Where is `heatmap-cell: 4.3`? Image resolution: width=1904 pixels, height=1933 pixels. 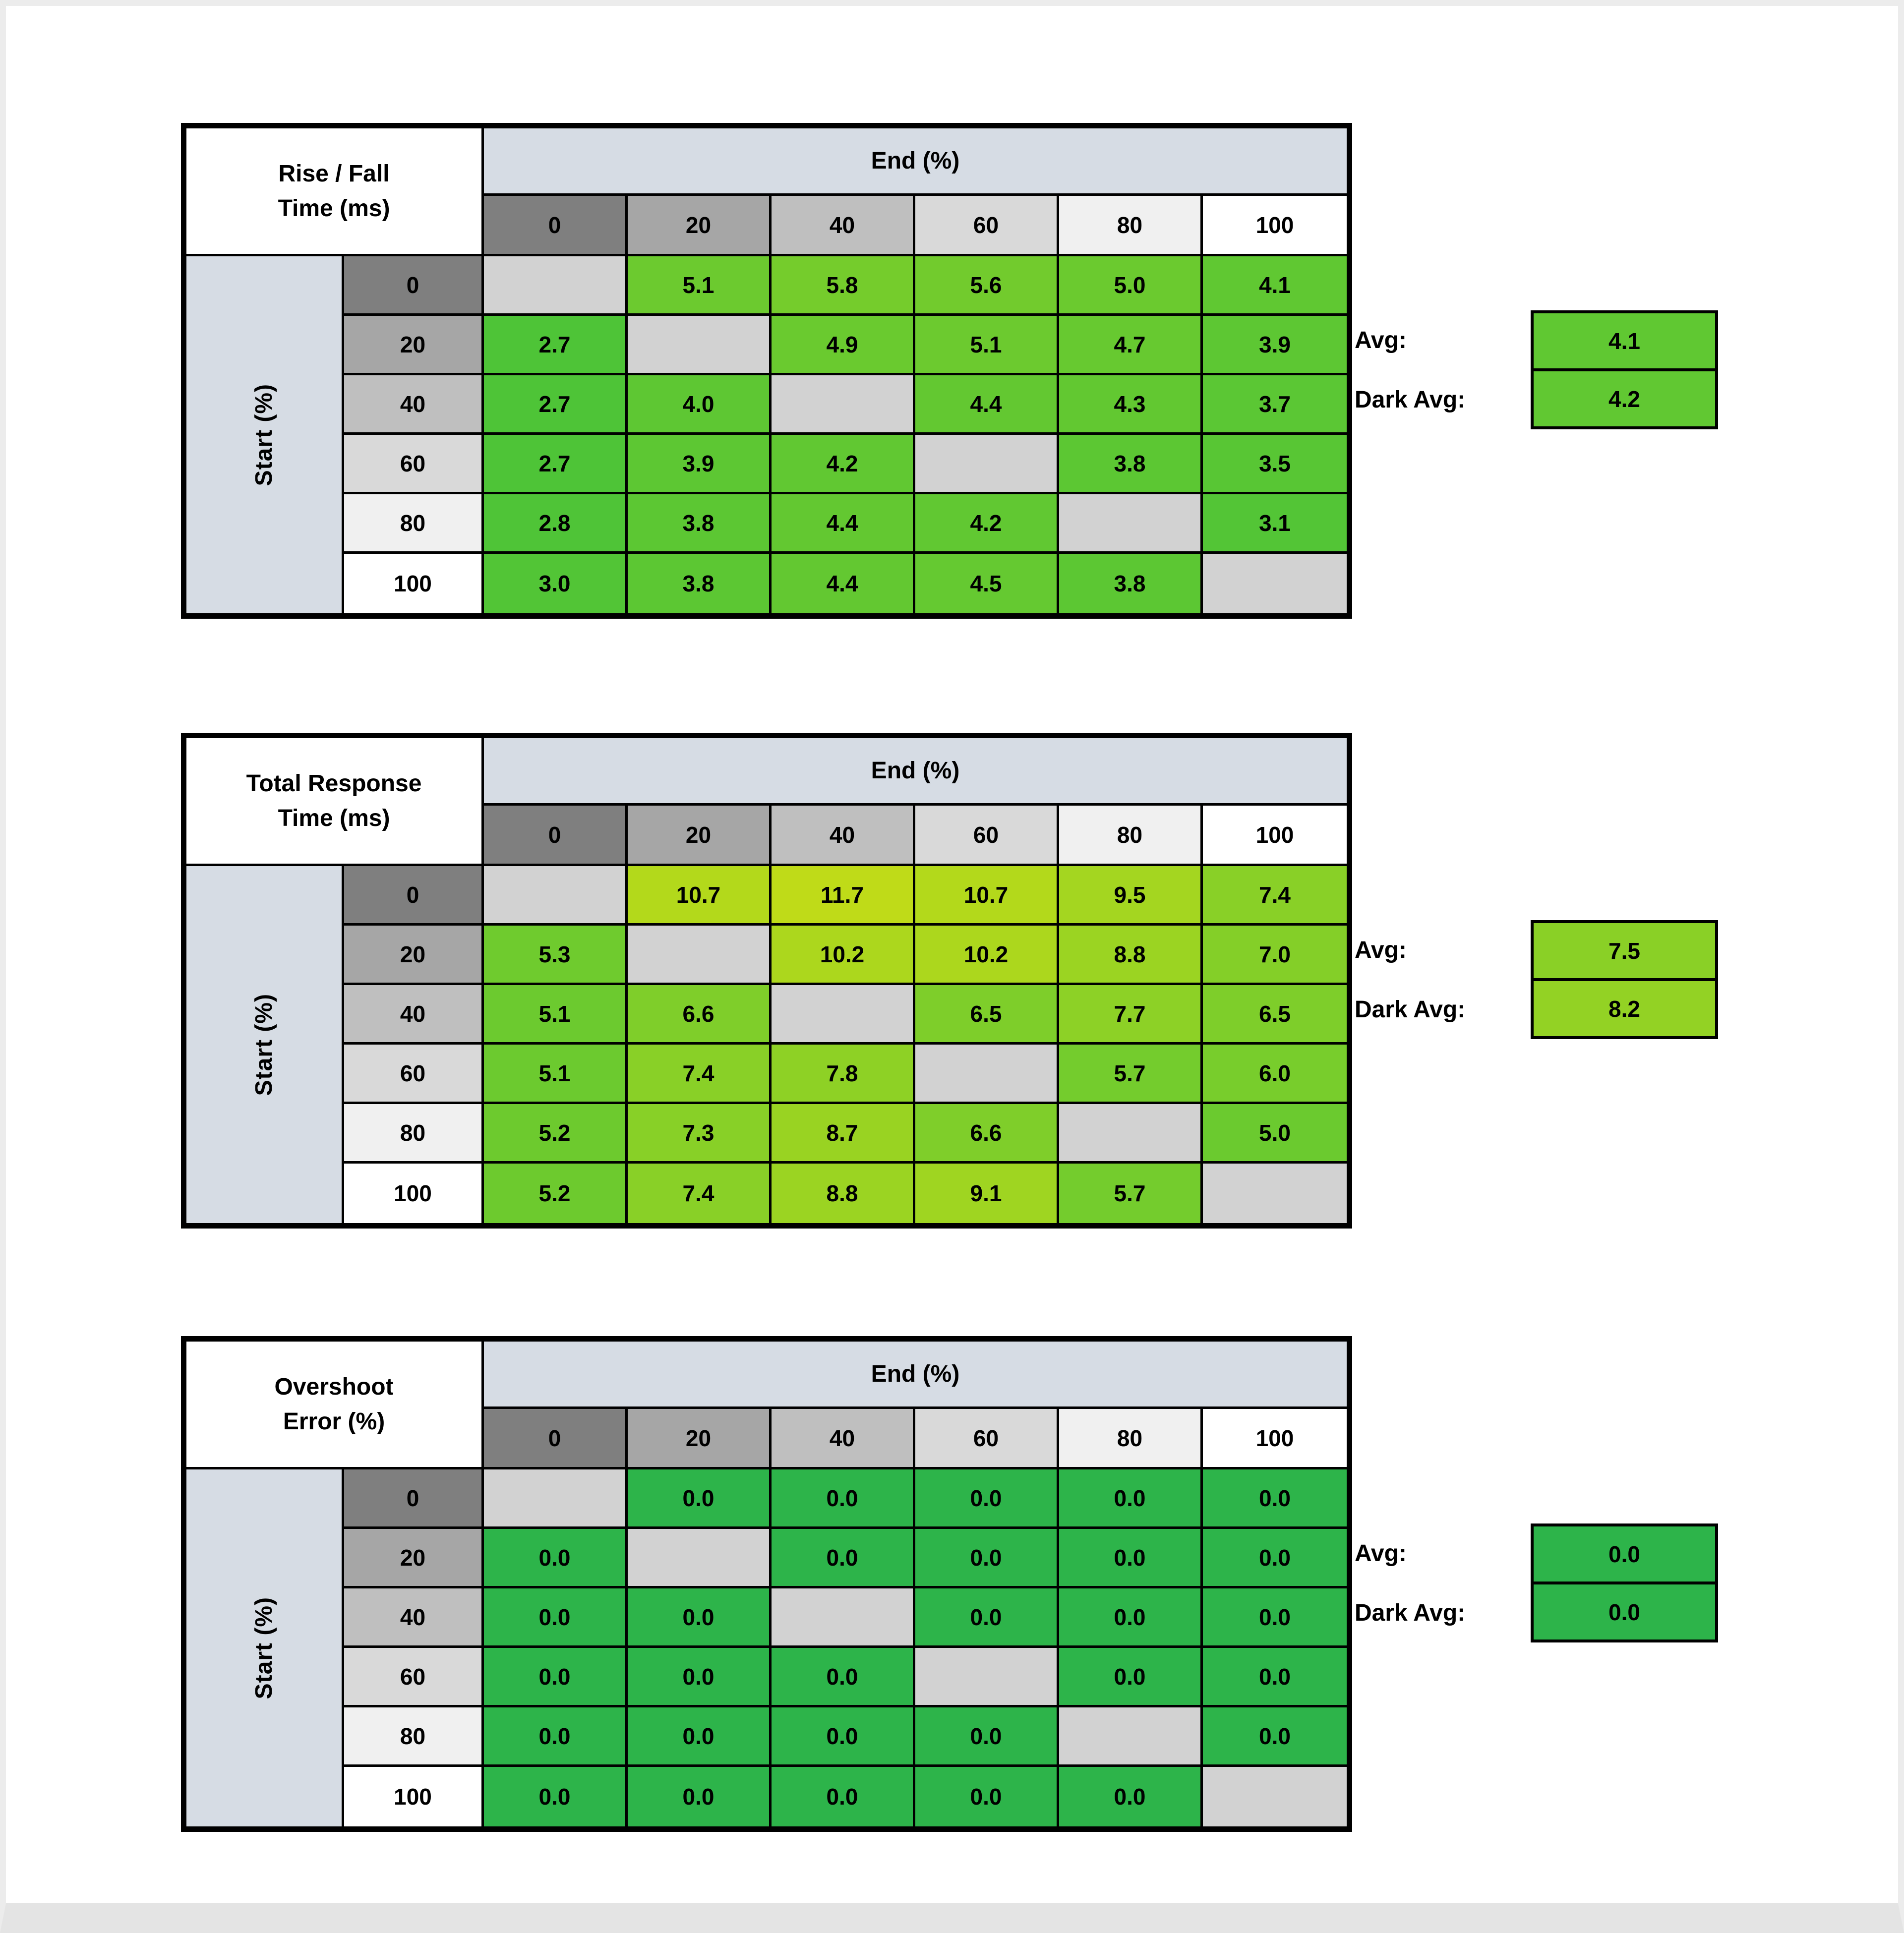 heatmap-cell: 4.3 is located at coordinates (1131, 405).